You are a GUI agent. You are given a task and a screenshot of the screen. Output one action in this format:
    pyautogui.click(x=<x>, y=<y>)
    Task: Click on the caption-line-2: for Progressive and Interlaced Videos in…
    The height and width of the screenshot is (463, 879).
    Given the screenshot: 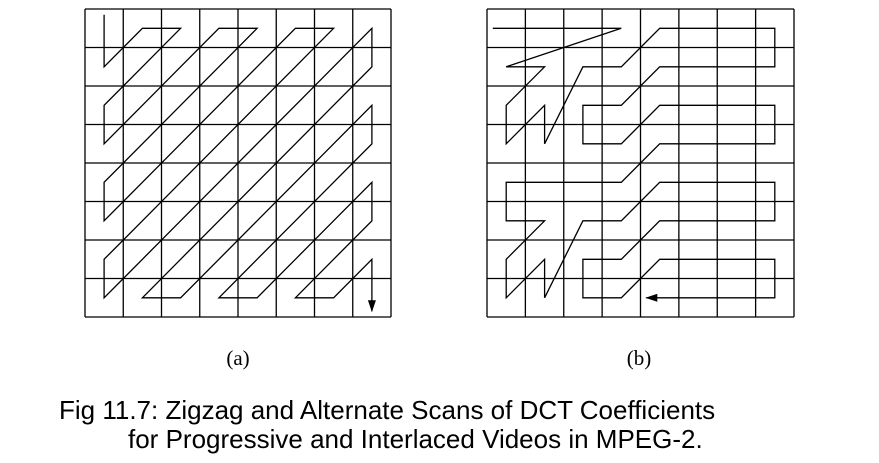 What is the action you would take?
    pyautogui.click(x=415, y=439)
    